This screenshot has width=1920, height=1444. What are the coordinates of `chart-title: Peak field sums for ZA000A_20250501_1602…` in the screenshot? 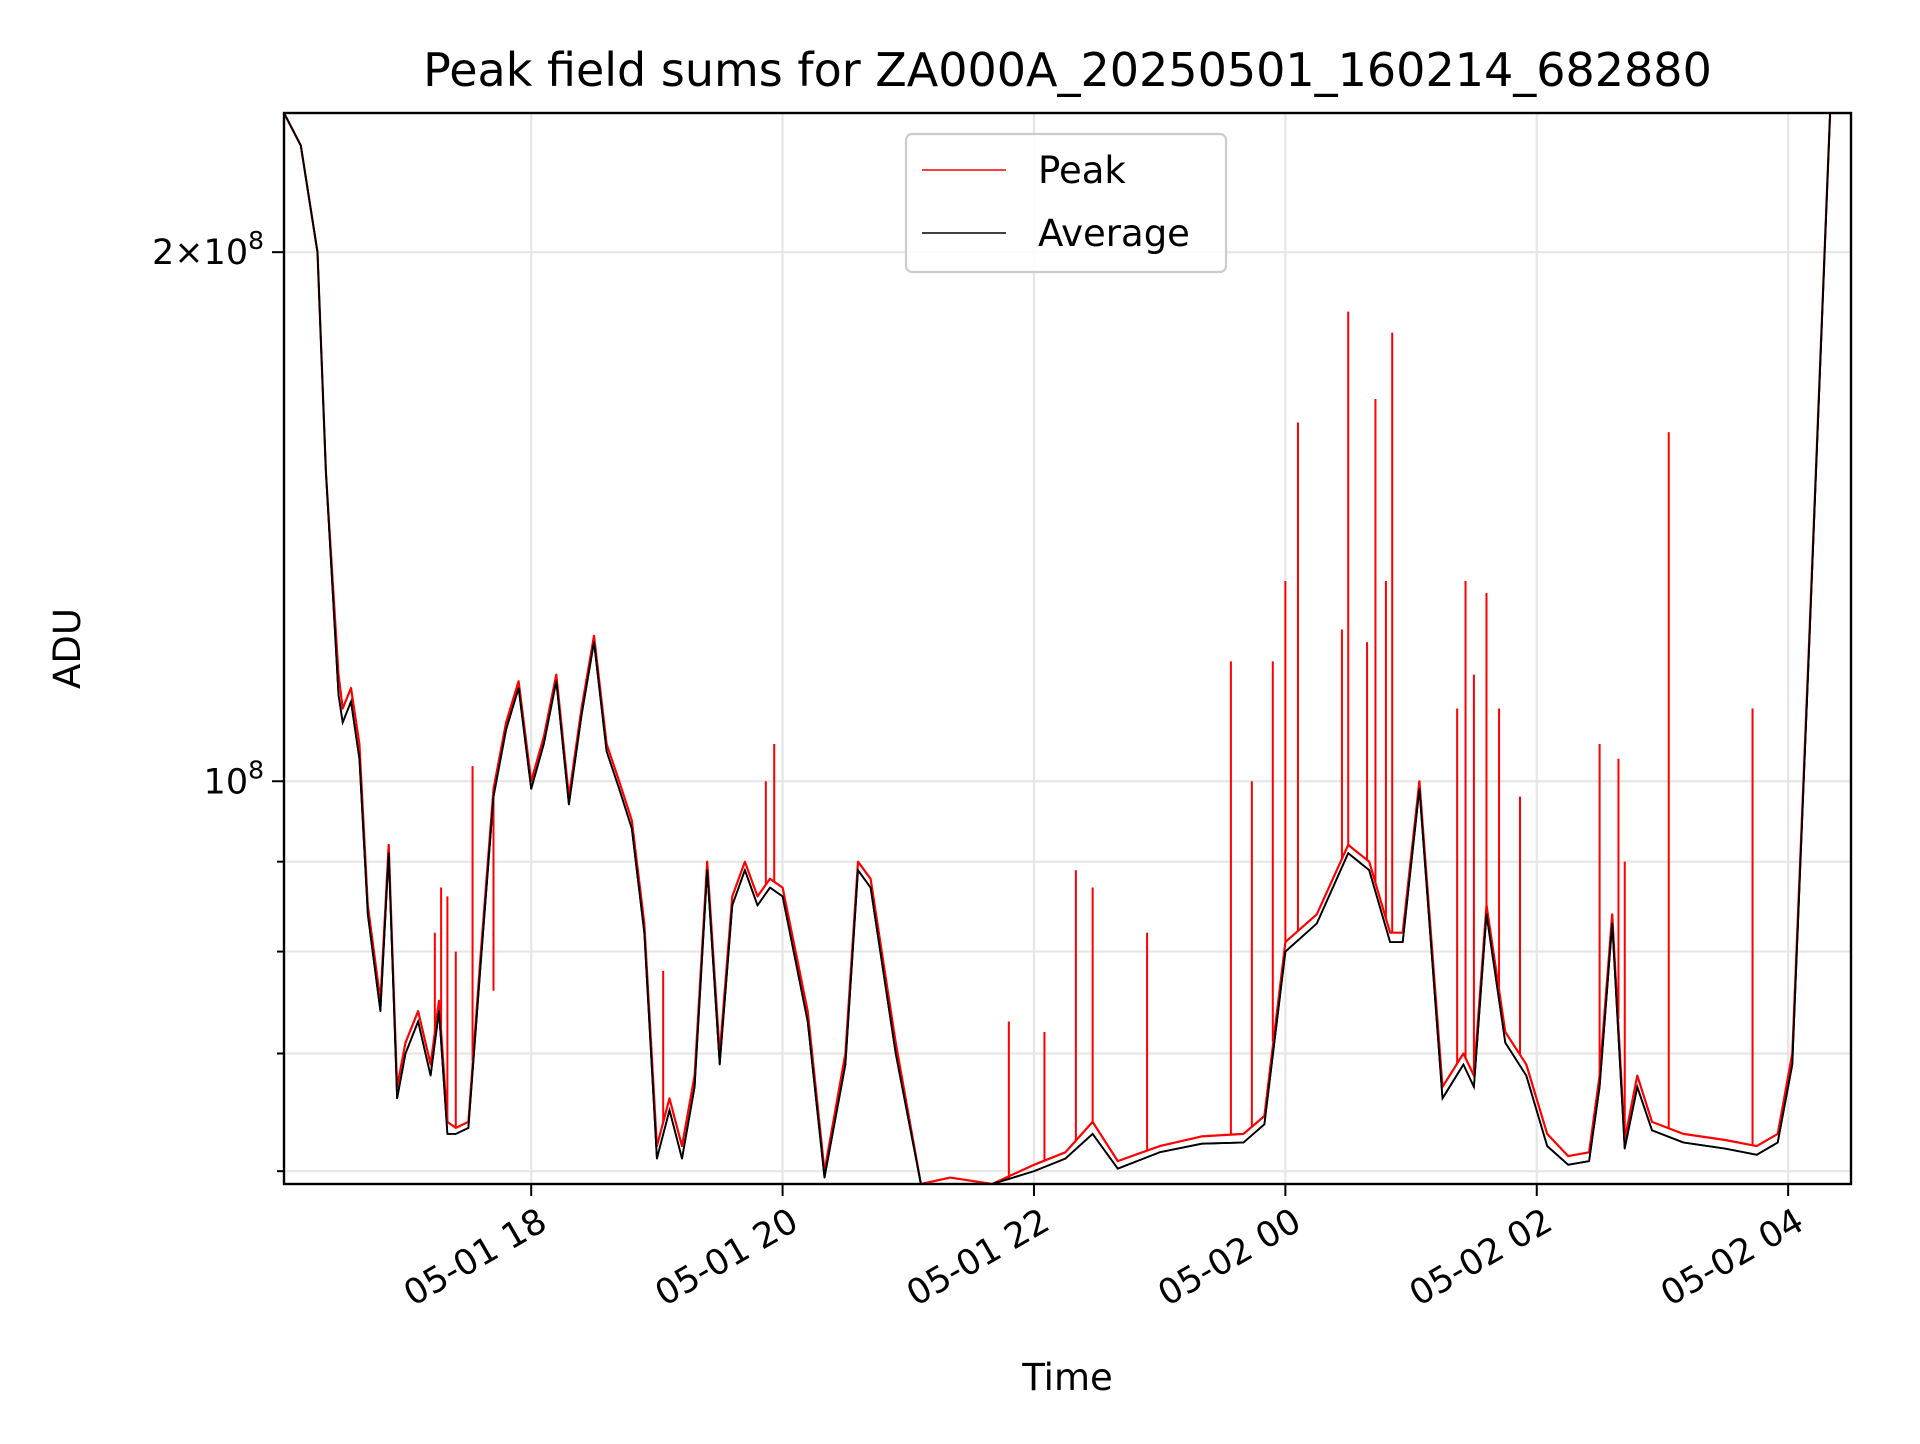 It's located at (1067, 70).